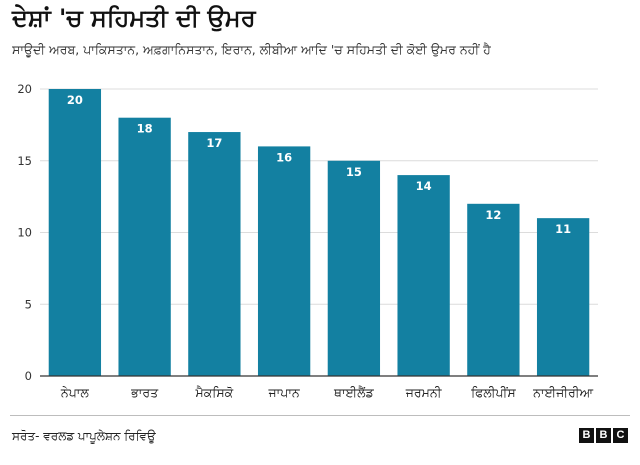  What do you see at coordinates (320, 415) in the screenshot?
I see `footer-divider` at bounding box center [320, 415].